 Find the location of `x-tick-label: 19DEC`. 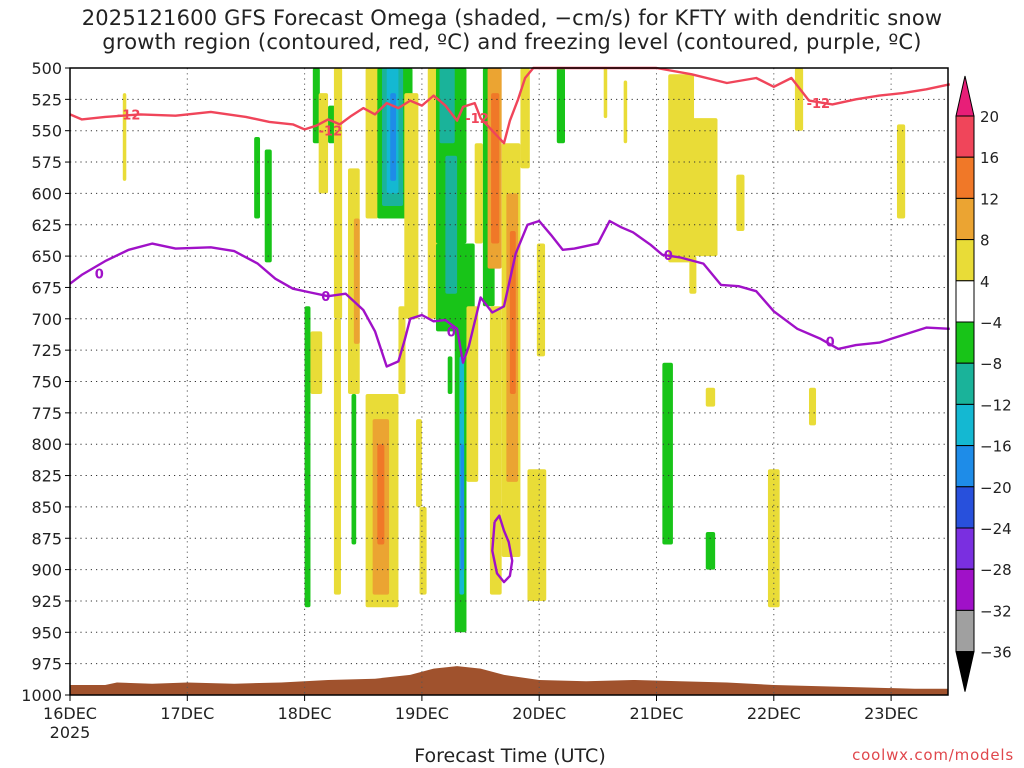

x-tick-label: 19DEC is located at coordinates (422, 713).